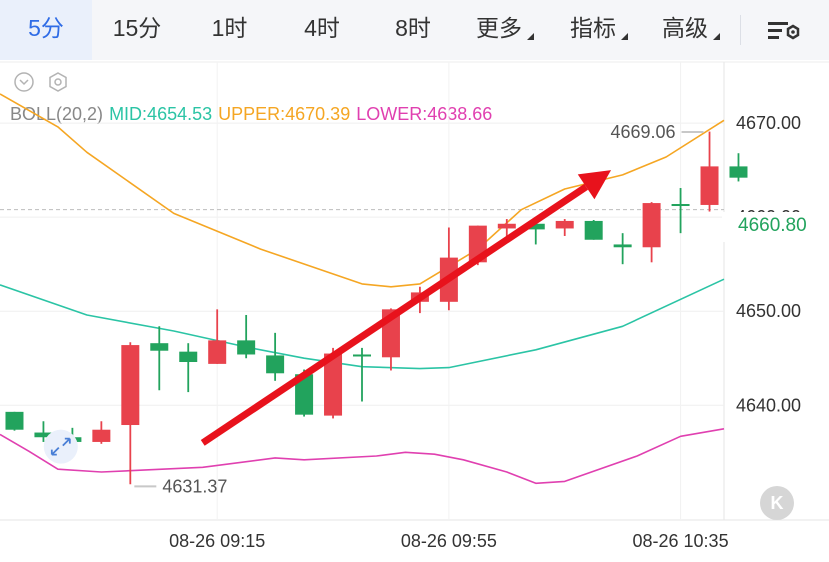 The height and width of the screenshot is (562, 829). I want to click on tab-5m: 5分, so click(46, 30).